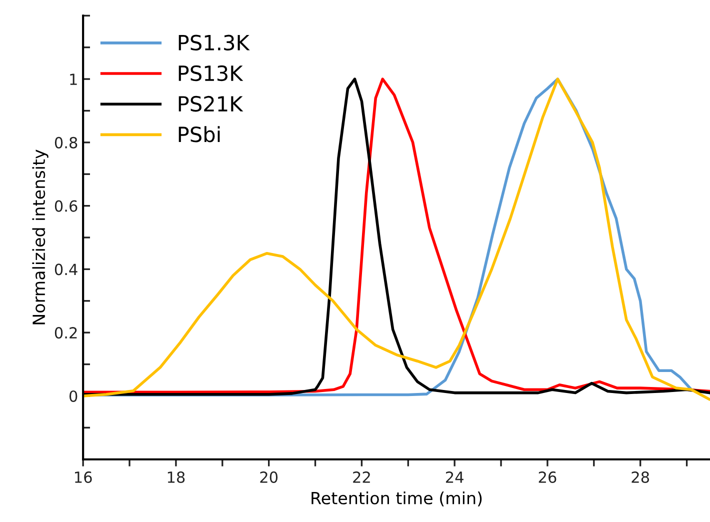  I want to click on x-tick-label: 16, so click(83, 477).